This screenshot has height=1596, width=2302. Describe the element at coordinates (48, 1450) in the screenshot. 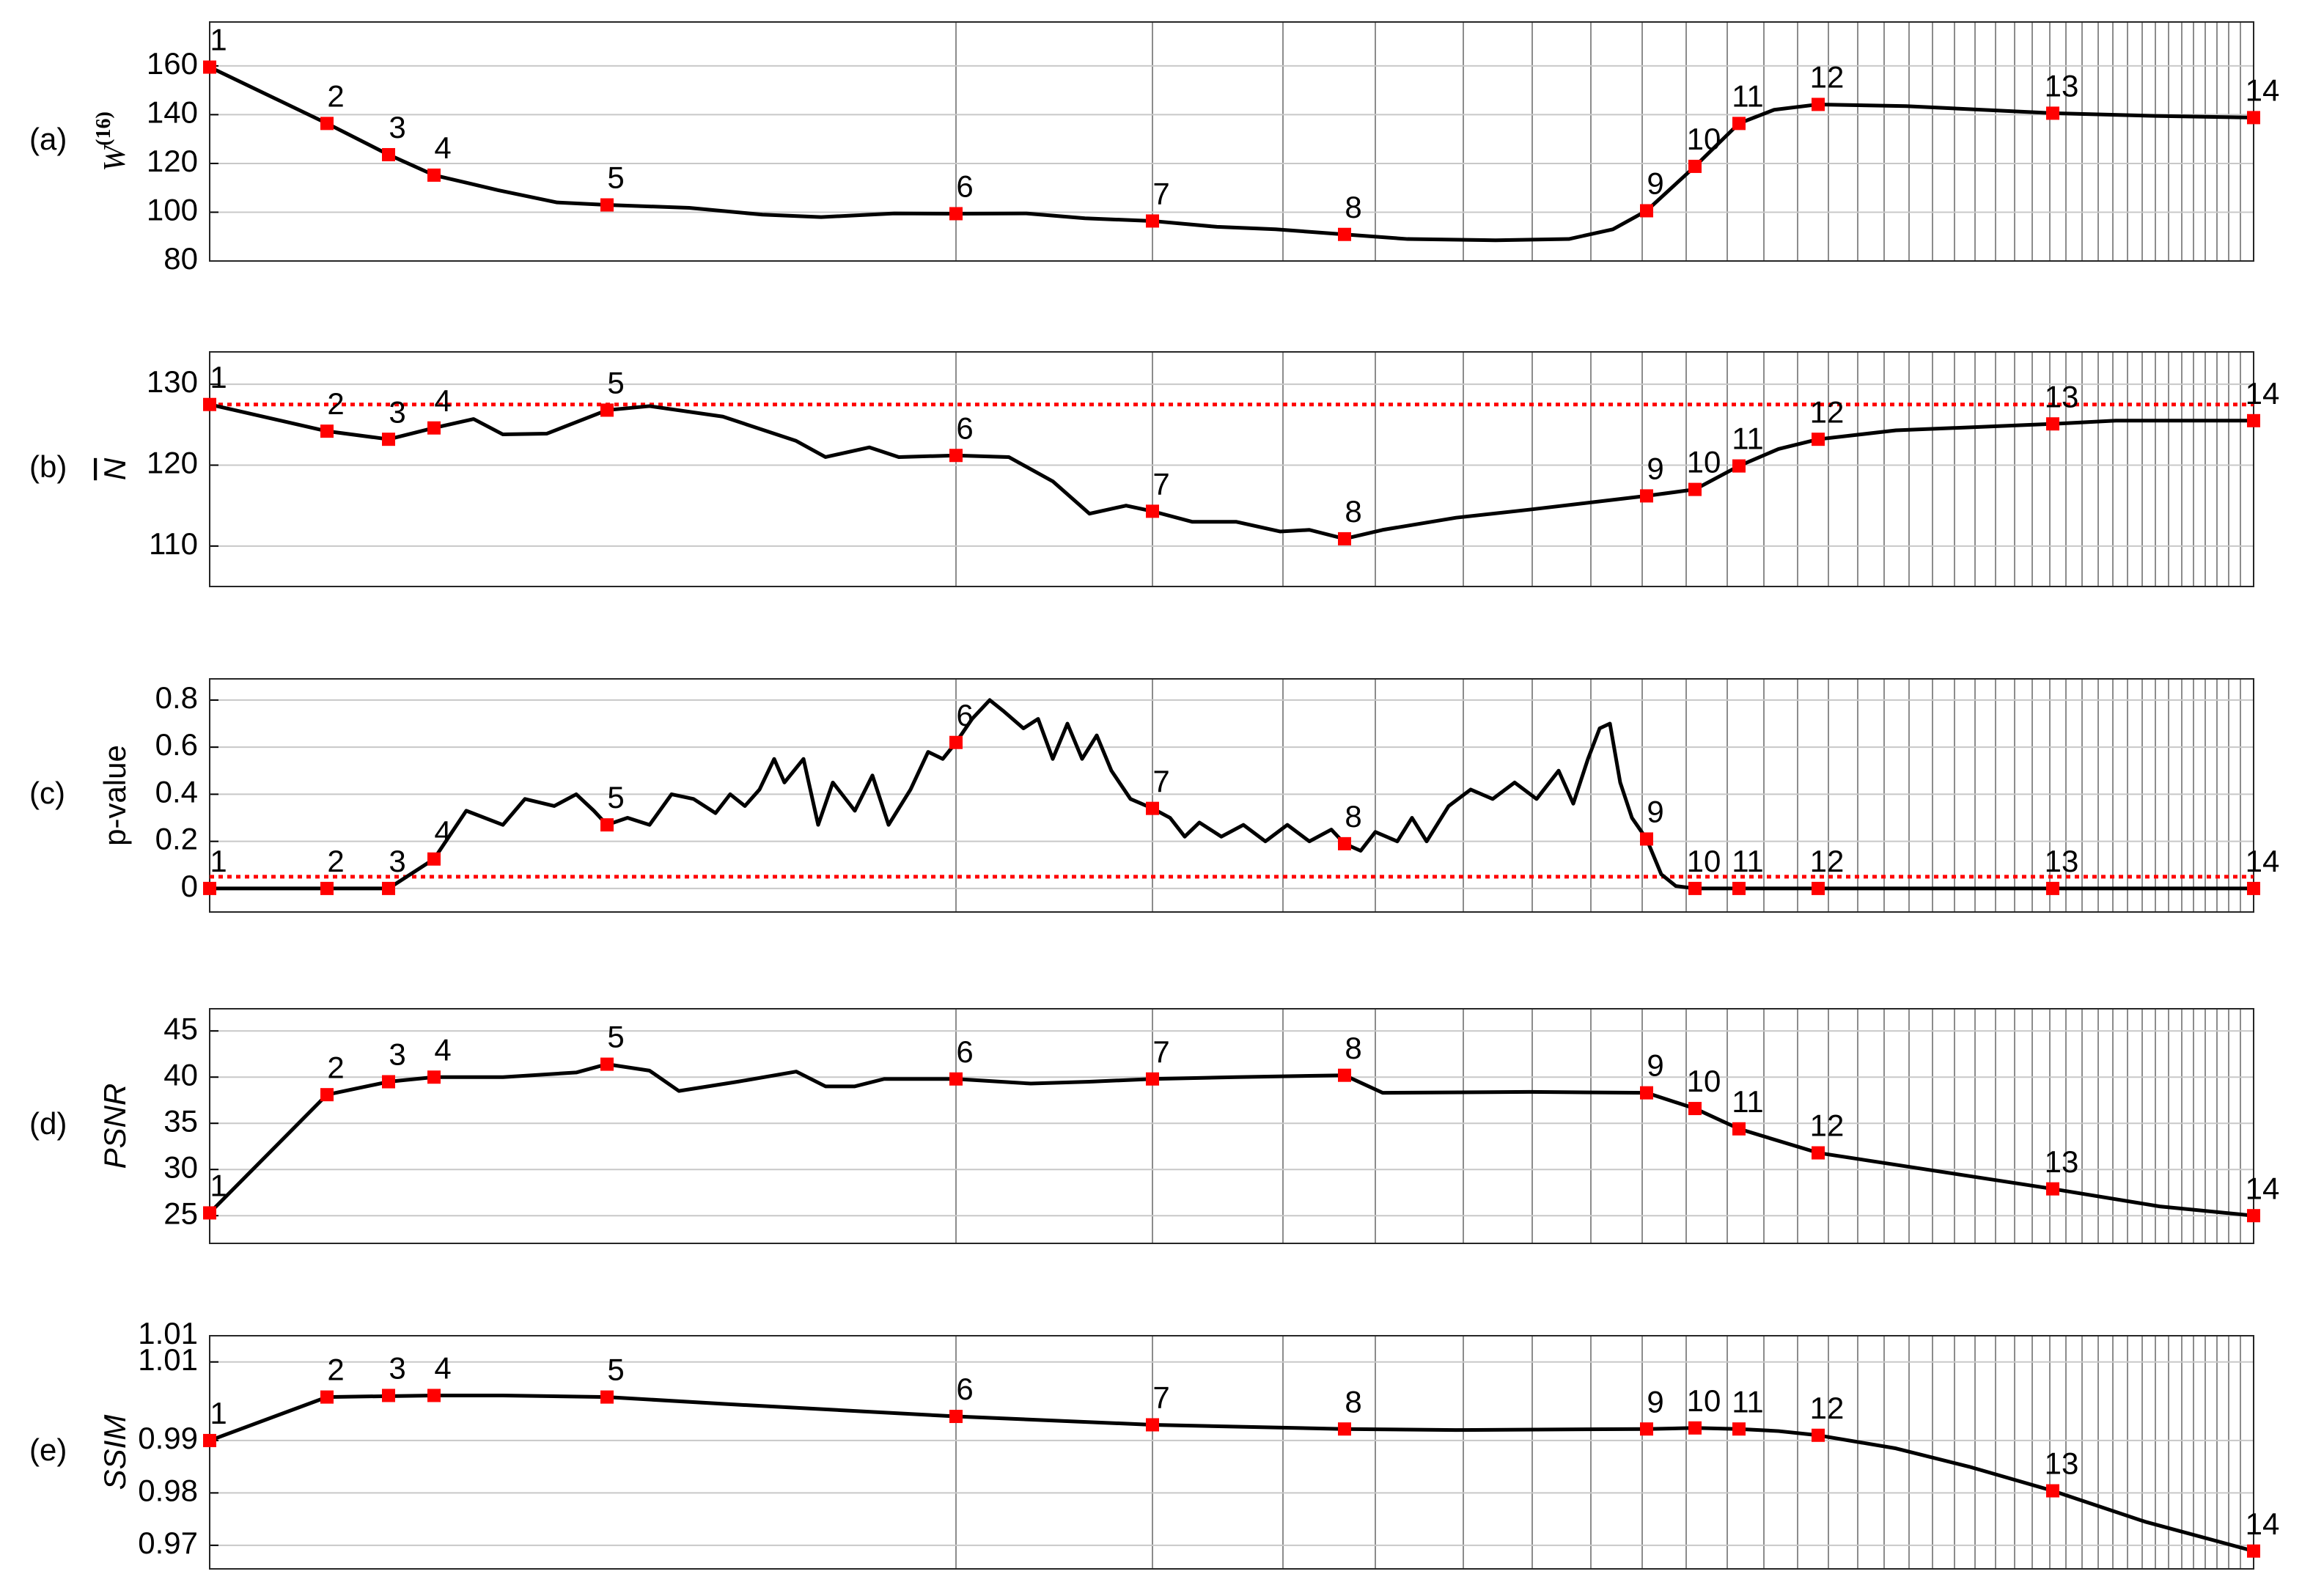

I see `panel-label: (e)` at that location.